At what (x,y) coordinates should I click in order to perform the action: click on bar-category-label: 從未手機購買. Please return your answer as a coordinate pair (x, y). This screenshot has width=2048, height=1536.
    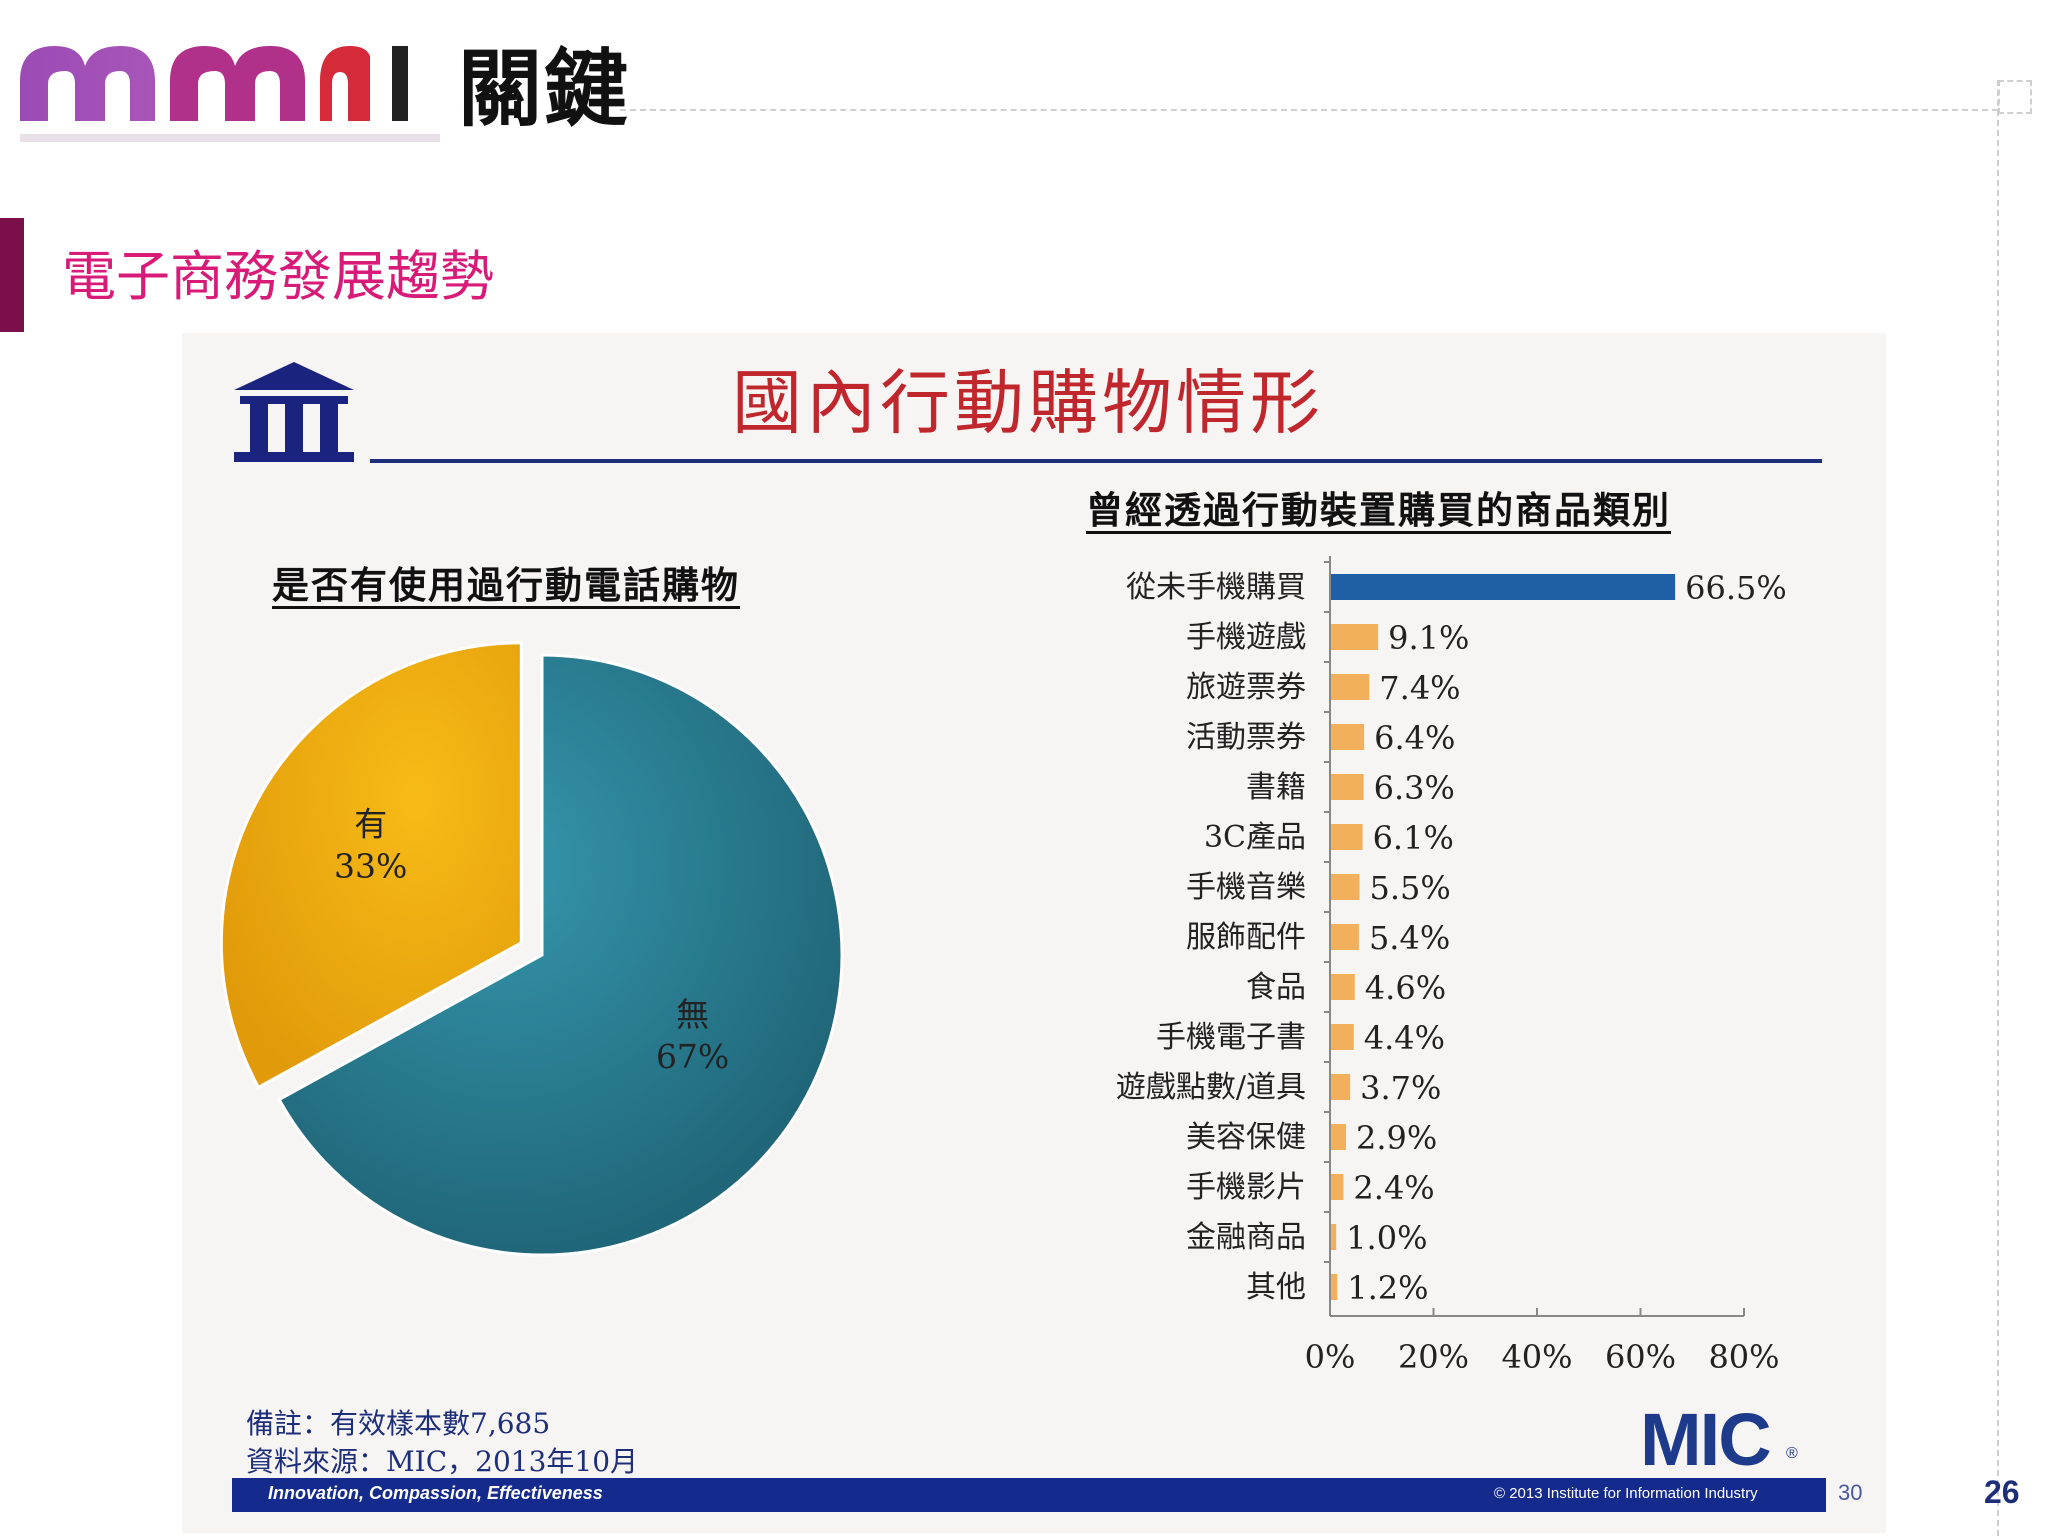
    Looking at the image, I should click on (1216, 587).